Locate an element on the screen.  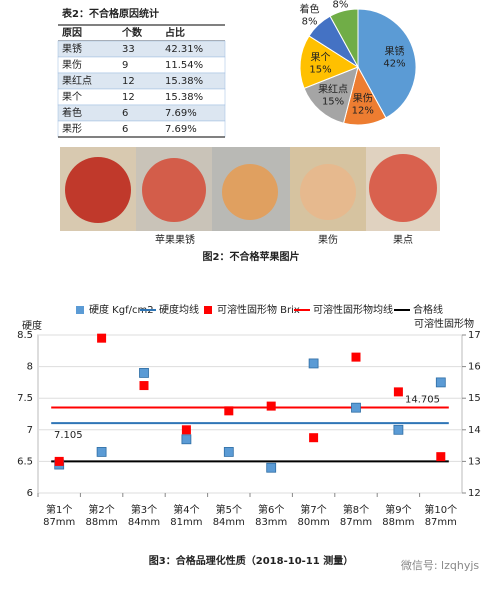
y-tick-label: 8.5 is located at coordinates (25, 335).